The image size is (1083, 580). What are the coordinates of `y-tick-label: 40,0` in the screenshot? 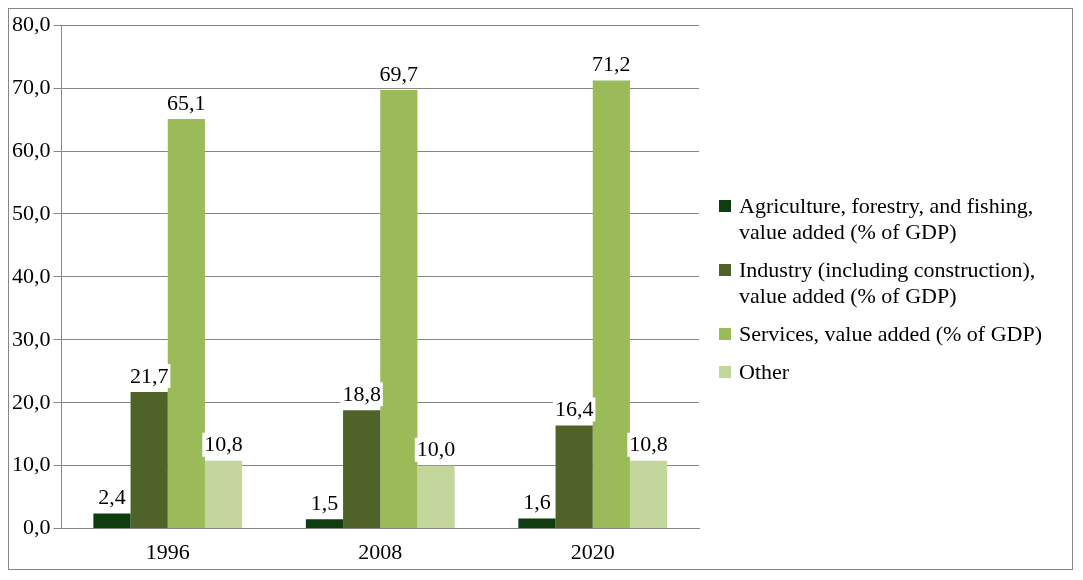 It's located at (31, 275).